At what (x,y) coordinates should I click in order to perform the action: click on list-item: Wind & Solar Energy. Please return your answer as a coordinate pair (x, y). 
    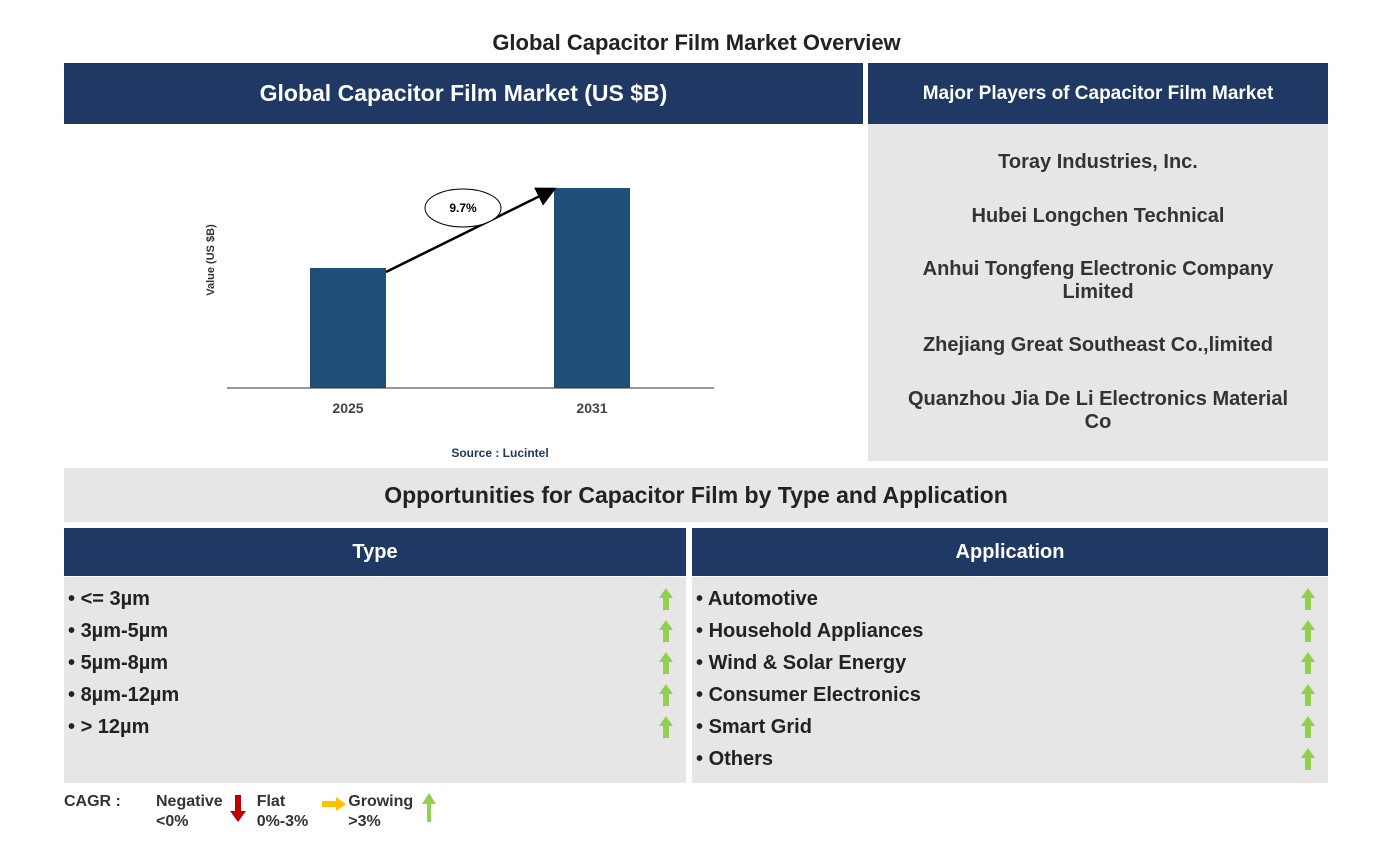
    Looking at the image, I should click on (1010, 663).